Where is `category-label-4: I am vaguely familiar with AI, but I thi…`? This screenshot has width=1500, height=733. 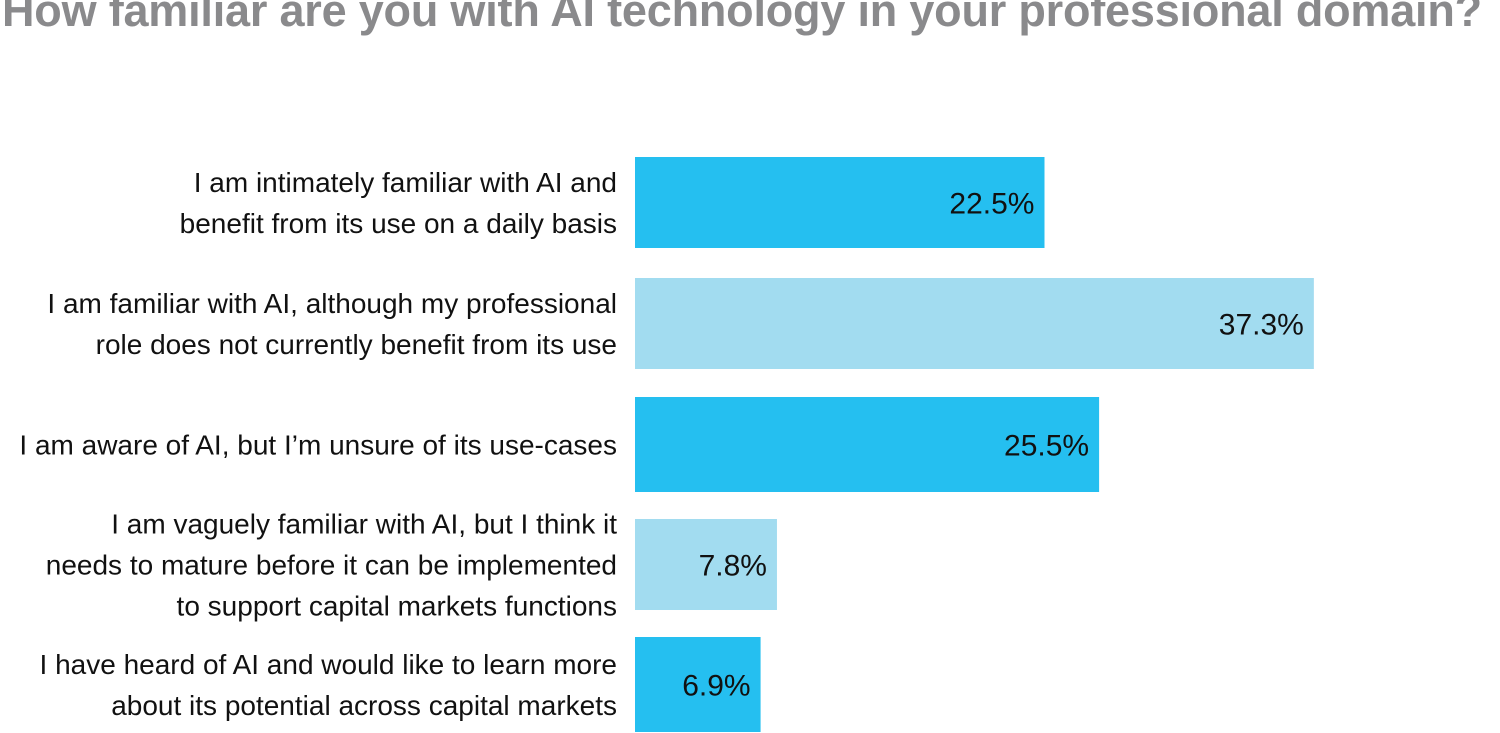
category-label-4: I am vaguely familiar with AI, but I thi… is located at coordinates (331, 565).